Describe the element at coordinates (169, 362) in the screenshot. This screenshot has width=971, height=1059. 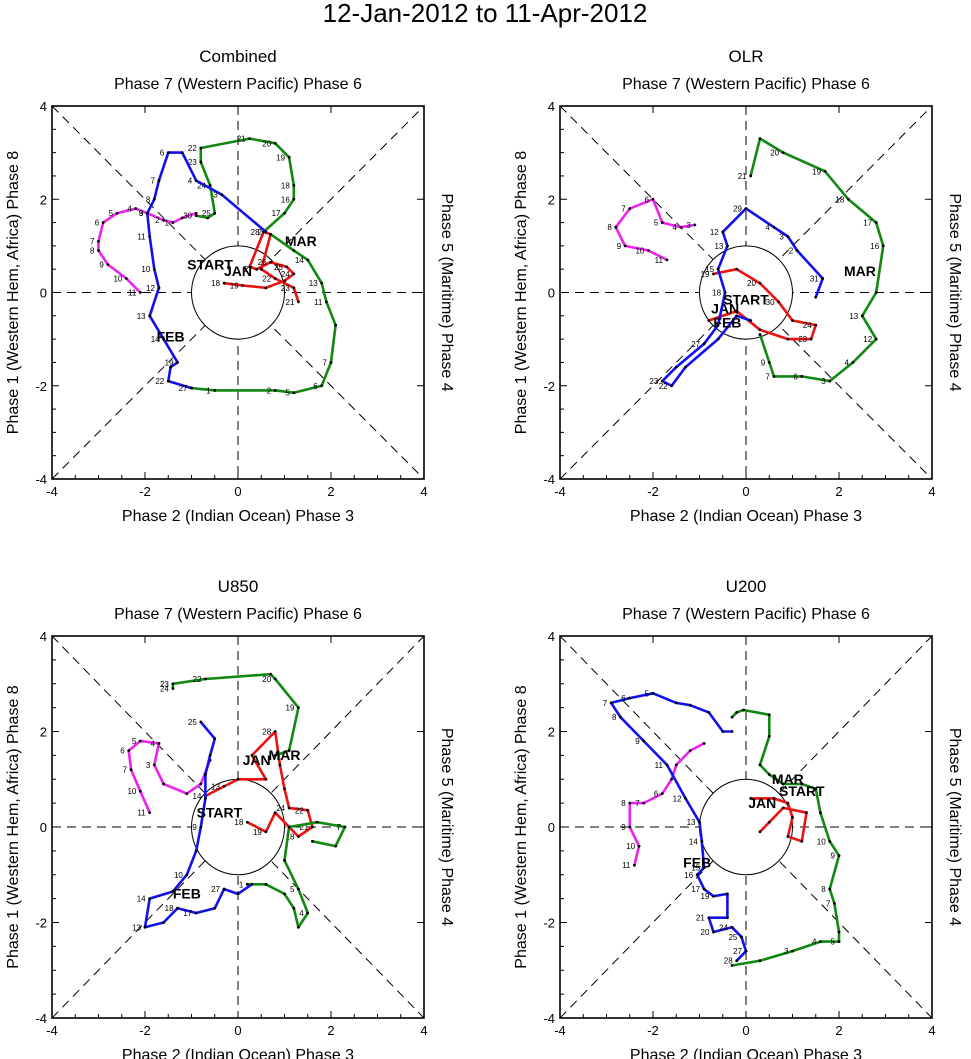
I see `day-label: 19` at that location.